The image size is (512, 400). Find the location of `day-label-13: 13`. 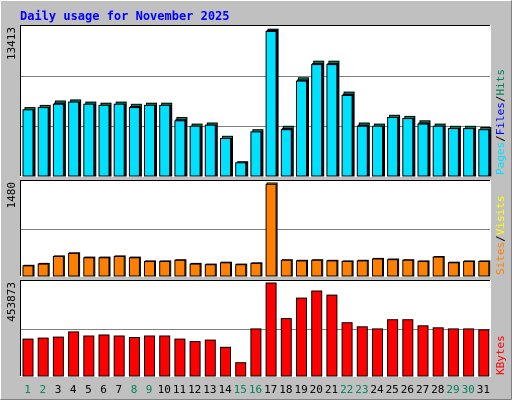

day-label-13: 13 is located at coordinates (209, 389).